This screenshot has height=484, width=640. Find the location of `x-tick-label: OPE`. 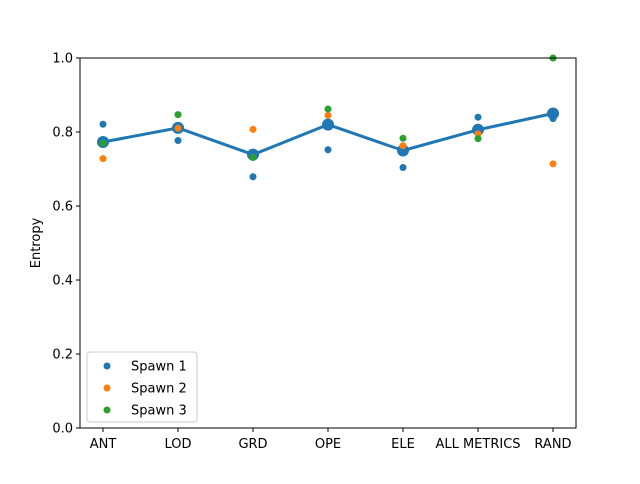

x-tick-label: OPE is located at coordinates (328, 444).